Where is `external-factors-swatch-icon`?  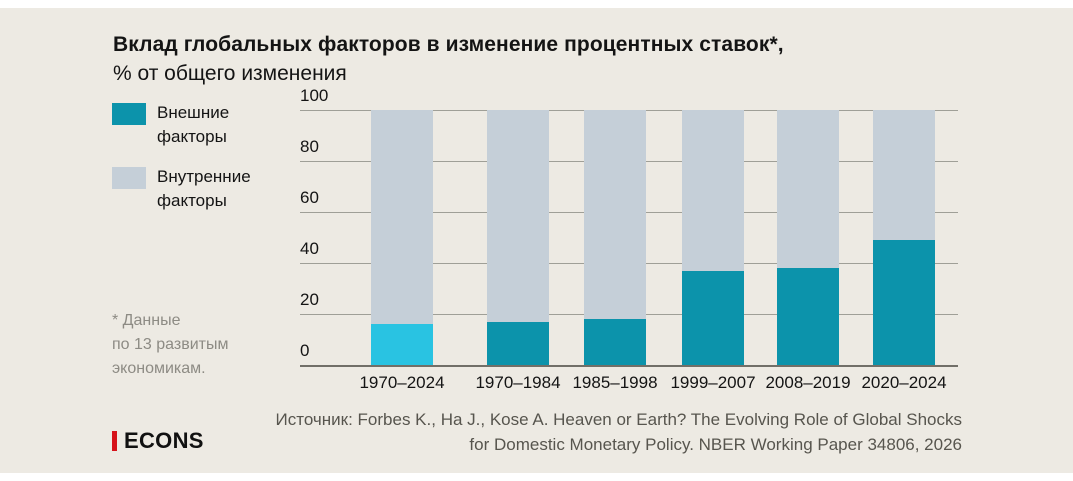
external-factors-swatch-icon is located at coordinates (129, 114).